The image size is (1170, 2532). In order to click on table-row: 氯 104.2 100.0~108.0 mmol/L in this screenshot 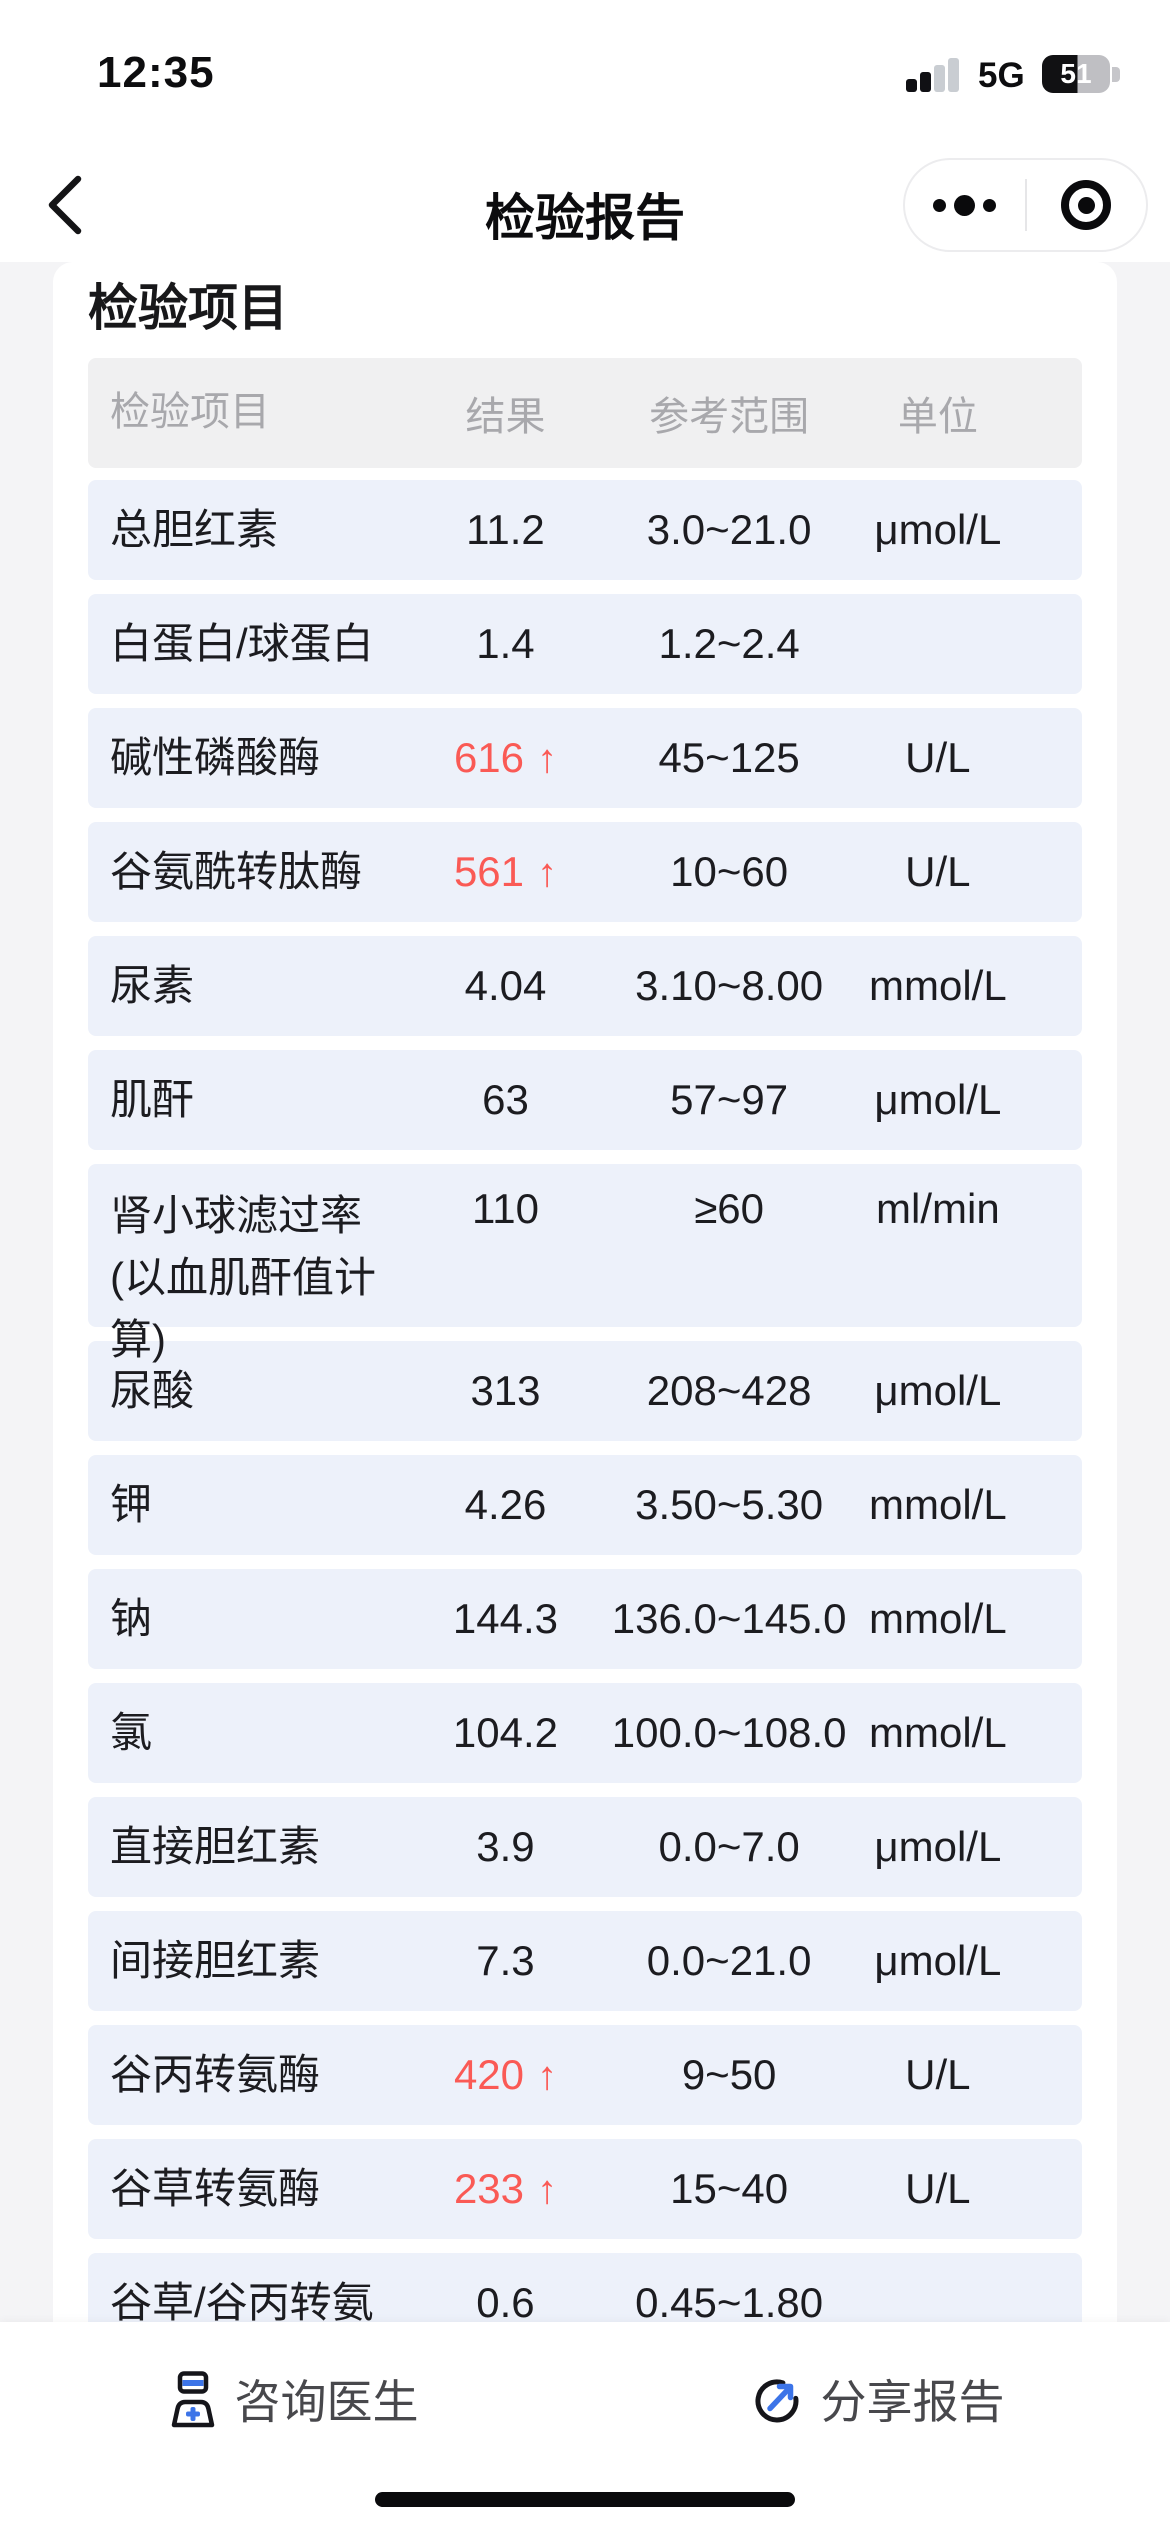, I will do `click(585, 1733)`.